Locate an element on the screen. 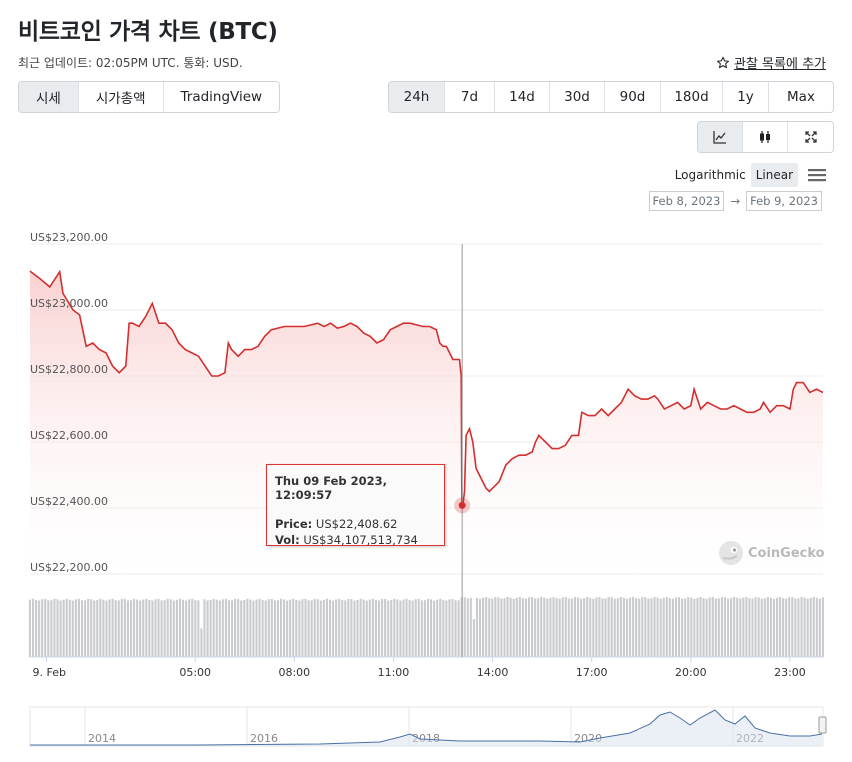  date-arrow: → is located at coordinates (735, 201).